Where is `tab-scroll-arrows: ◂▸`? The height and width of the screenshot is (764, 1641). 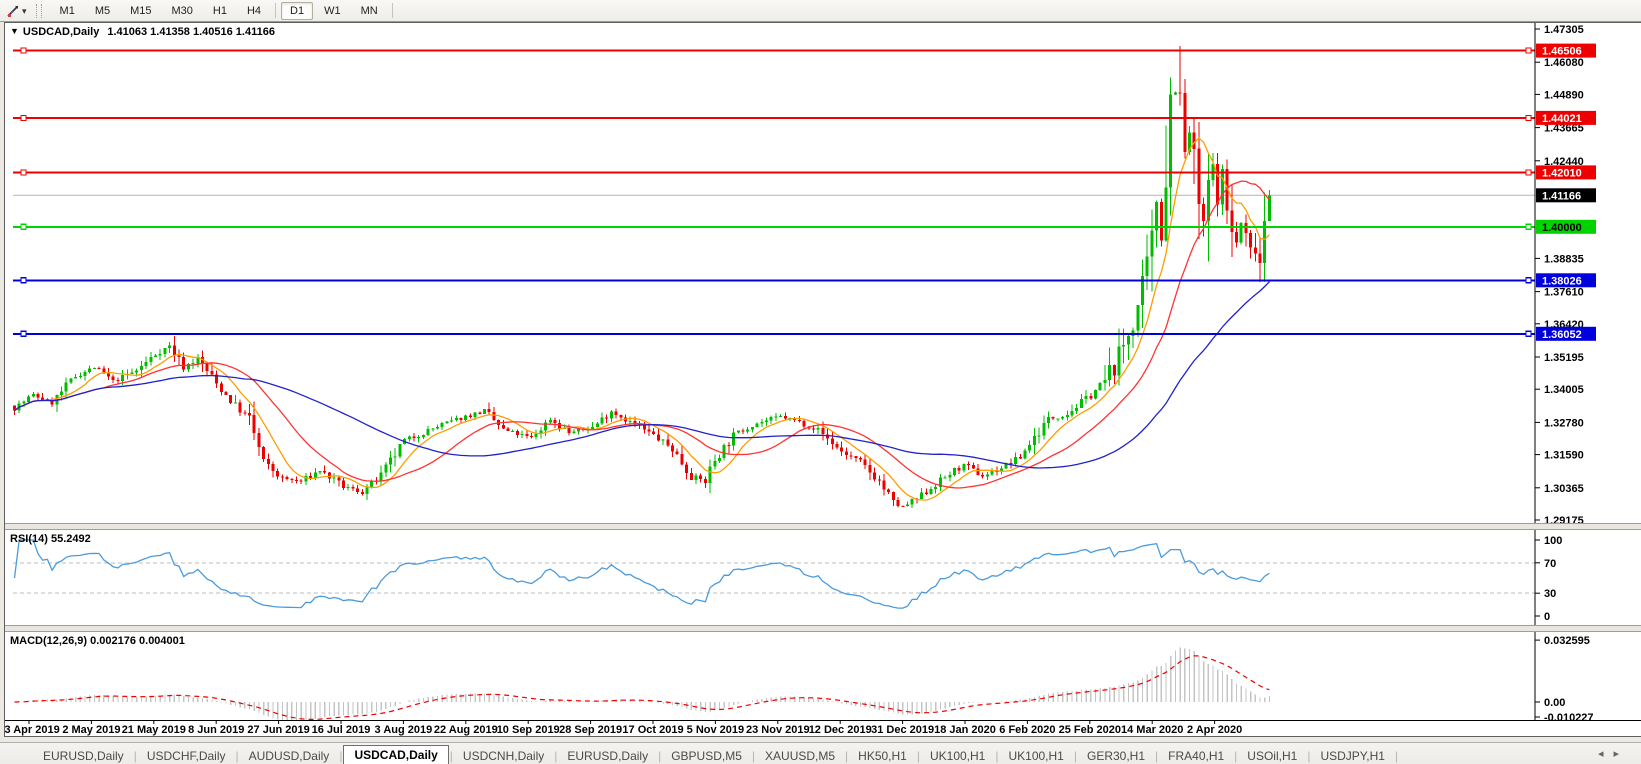 tab-scroll-arrows: ◂▸ is located at coordinates (1613, 753).